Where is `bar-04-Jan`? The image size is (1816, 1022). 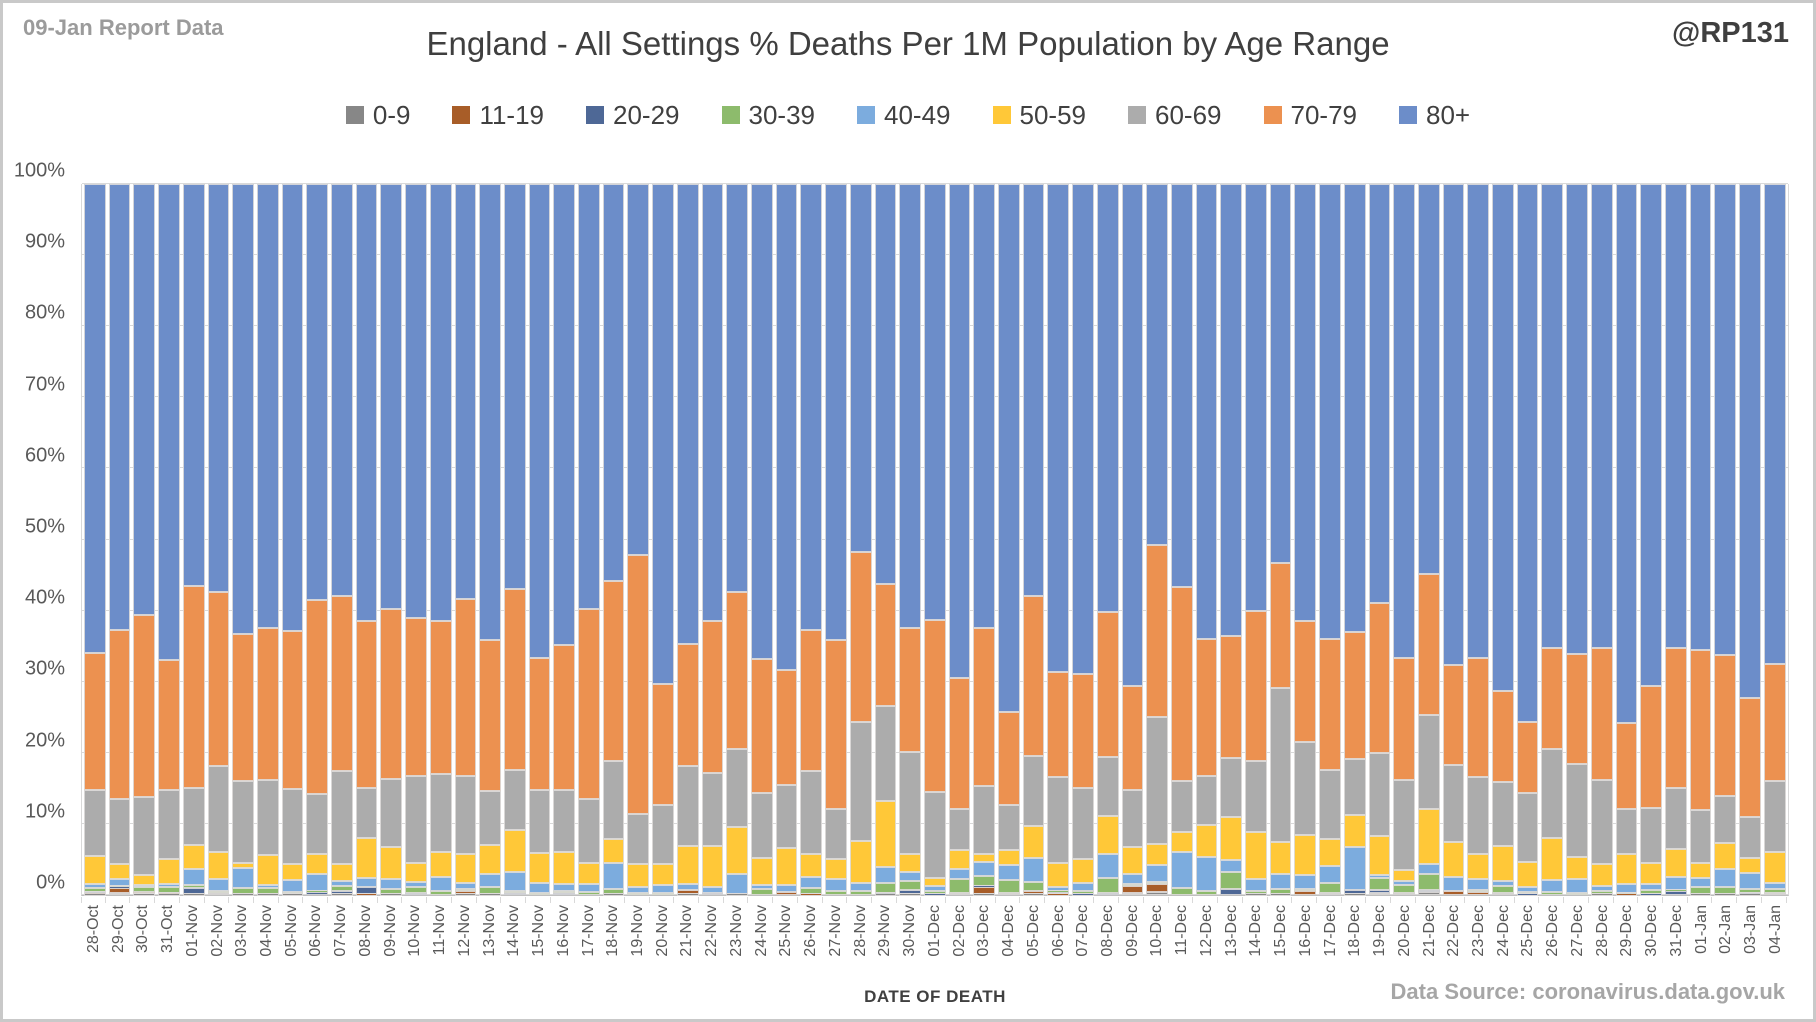 bar-04-Jan is located at coordinates (1774, 539).